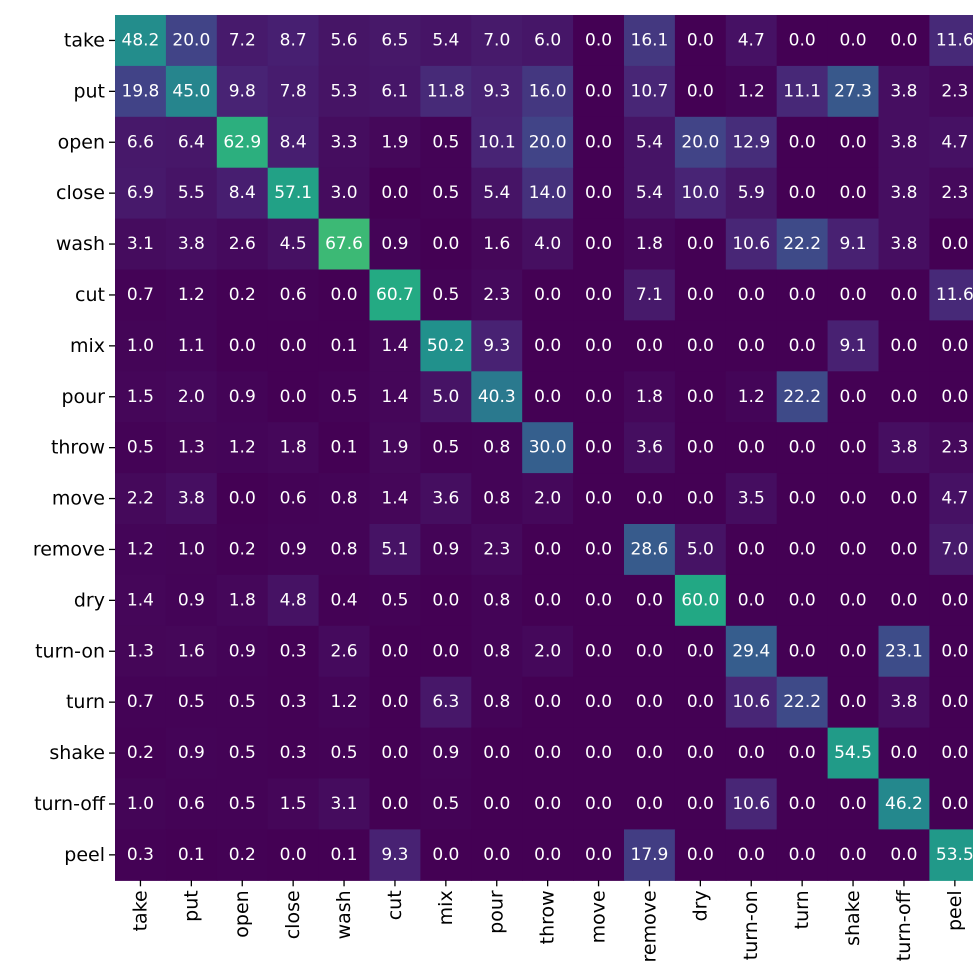 The image size is (973, 970). I want to click on cell-value-label: 3.5, so click(751, 499).